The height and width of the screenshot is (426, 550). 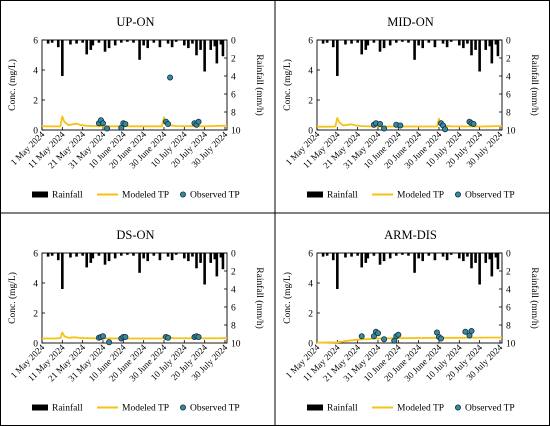 I want to click on y-axis-label: Conc. (mg/L), so click(x=287, y=85).